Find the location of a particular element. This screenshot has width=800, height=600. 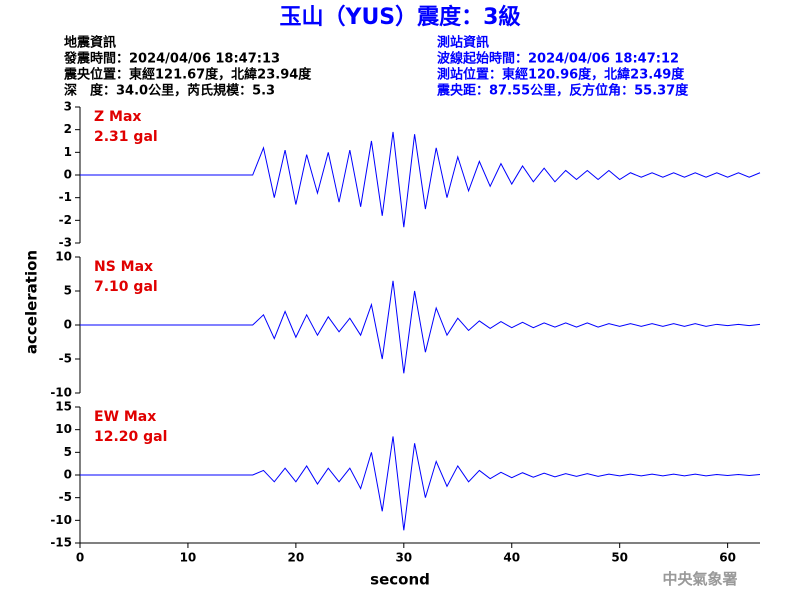

info-right: 震央距：87.55公里，反方位角：55.37度 is located at coordinates (562, 91).